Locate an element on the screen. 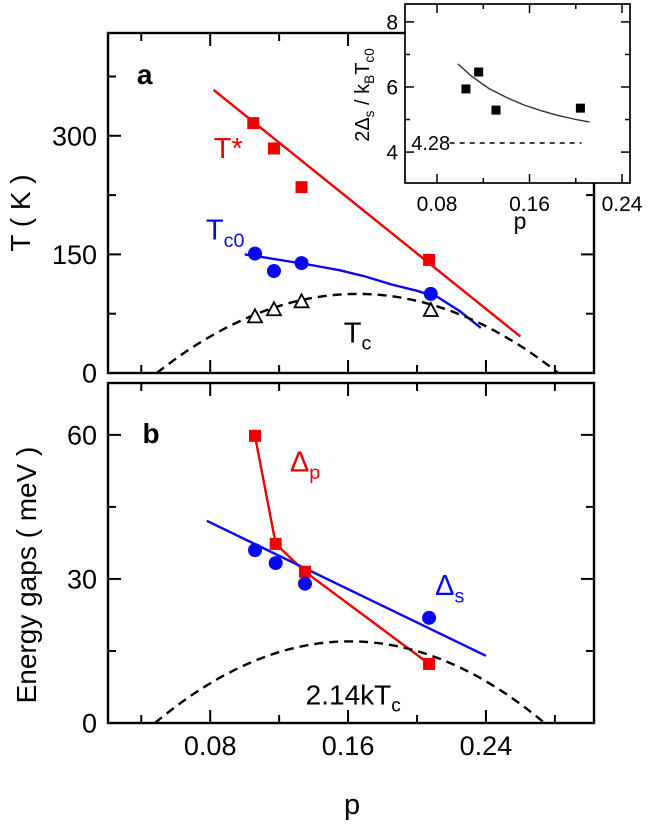  panel-b-annotation-1: Δs is located at coordinates (449, 588).